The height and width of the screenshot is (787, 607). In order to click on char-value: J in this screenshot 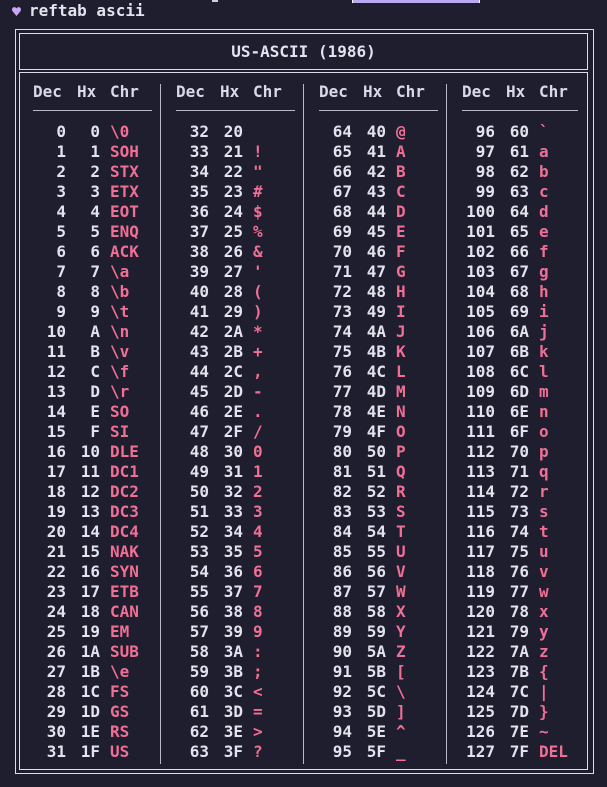, I will do `click(401, 331)`.